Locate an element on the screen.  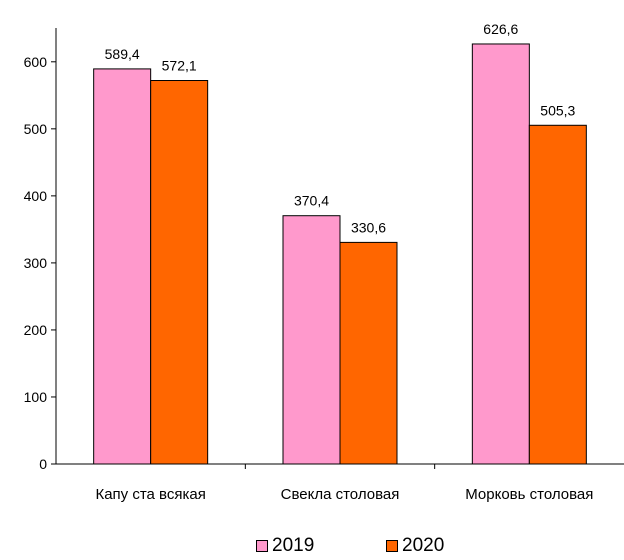
y-tick-label: 0 is located at coordinates (43, 464).